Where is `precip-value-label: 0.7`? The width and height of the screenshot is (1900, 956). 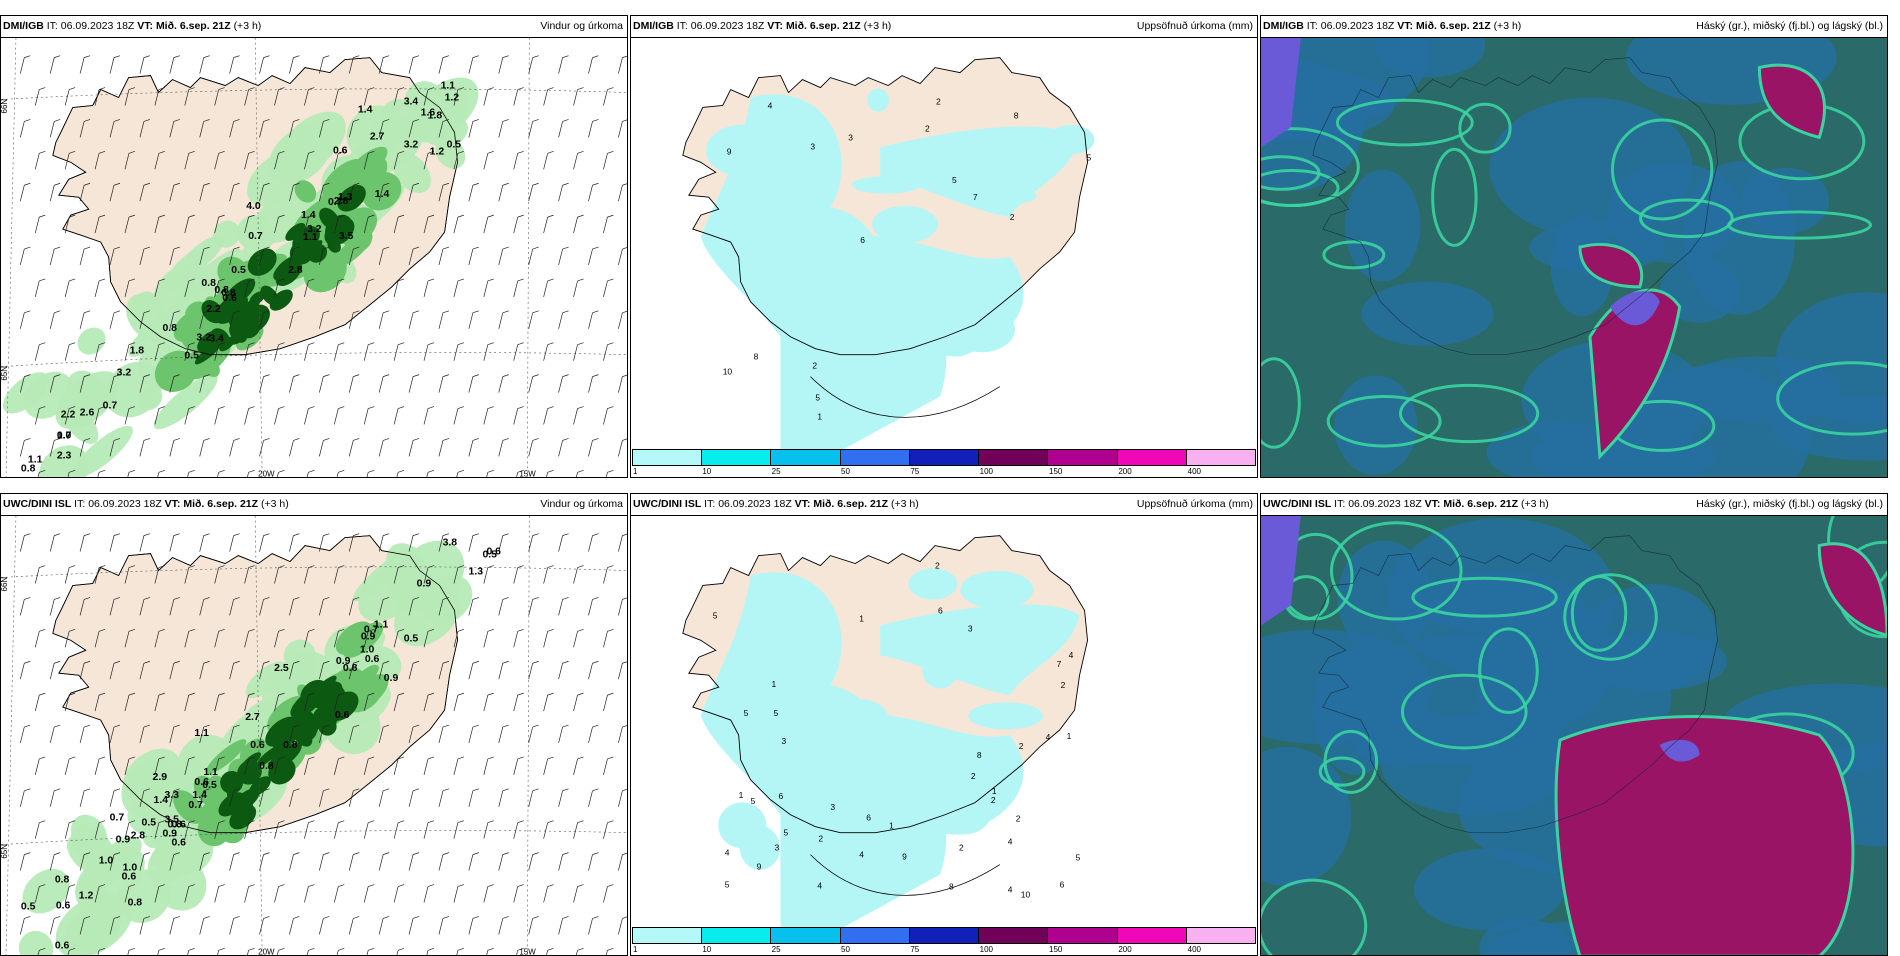 precip-value-label: 0.7 is located at coordinates (117, 818).